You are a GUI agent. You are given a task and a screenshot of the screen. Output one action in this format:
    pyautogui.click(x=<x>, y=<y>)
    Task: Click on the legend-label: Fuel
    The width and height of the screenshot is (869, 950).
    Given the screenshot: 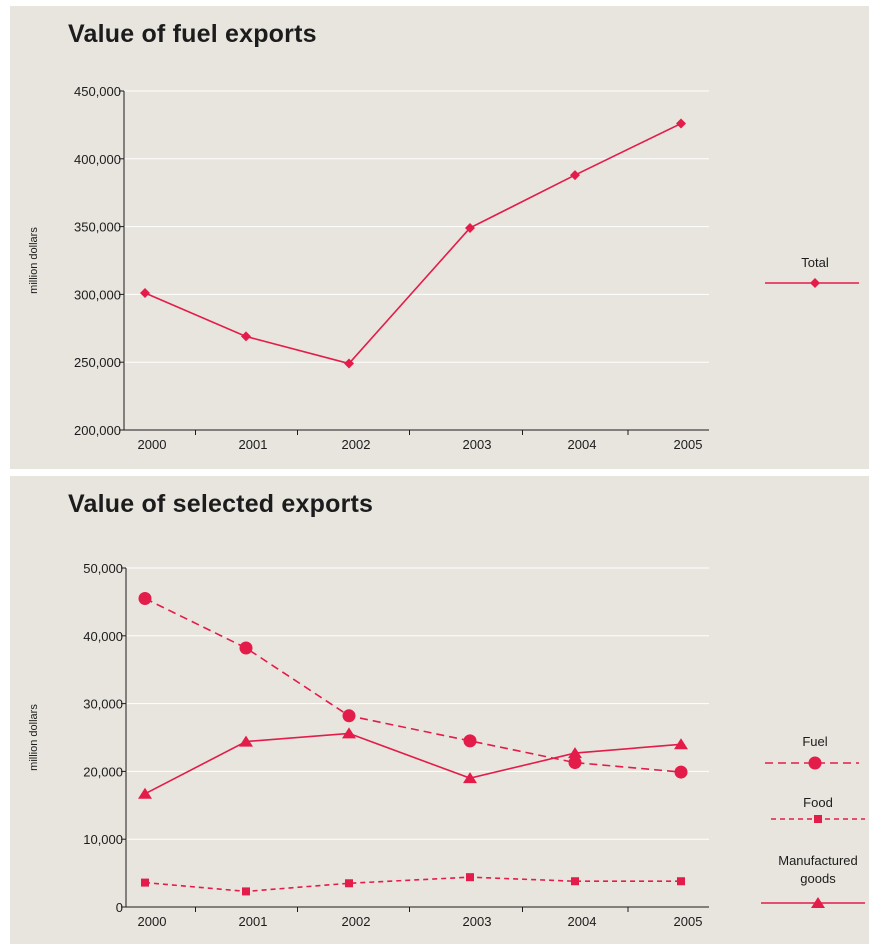 What is the action you would take?
    pyautogui.click(x=814, y=741)
    